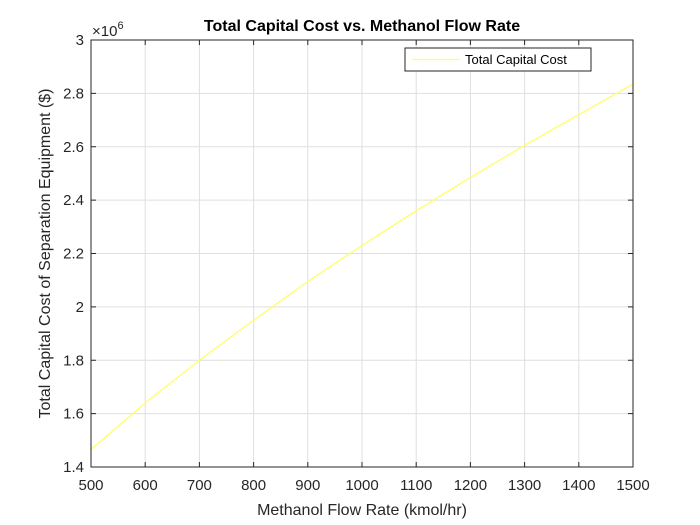 The height and width of the screenshot is (525, 700). Describe the element at coordinates (80, 307) in the screenshot. I see `y-tick-label: 2` at that location.